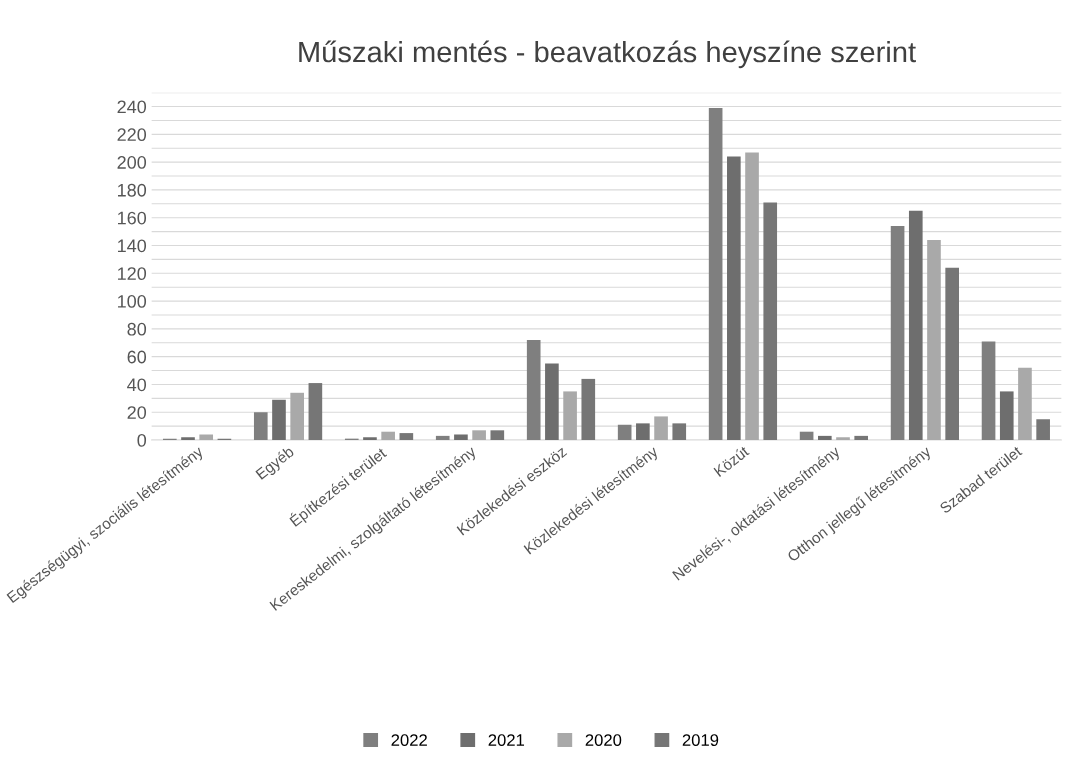 The height and width of the screenshot is (772, 1083). What do you see at coordinates (137, 357) in the screenshot?
I see `y-tick-label: 60` at bounding box center [137, 357].